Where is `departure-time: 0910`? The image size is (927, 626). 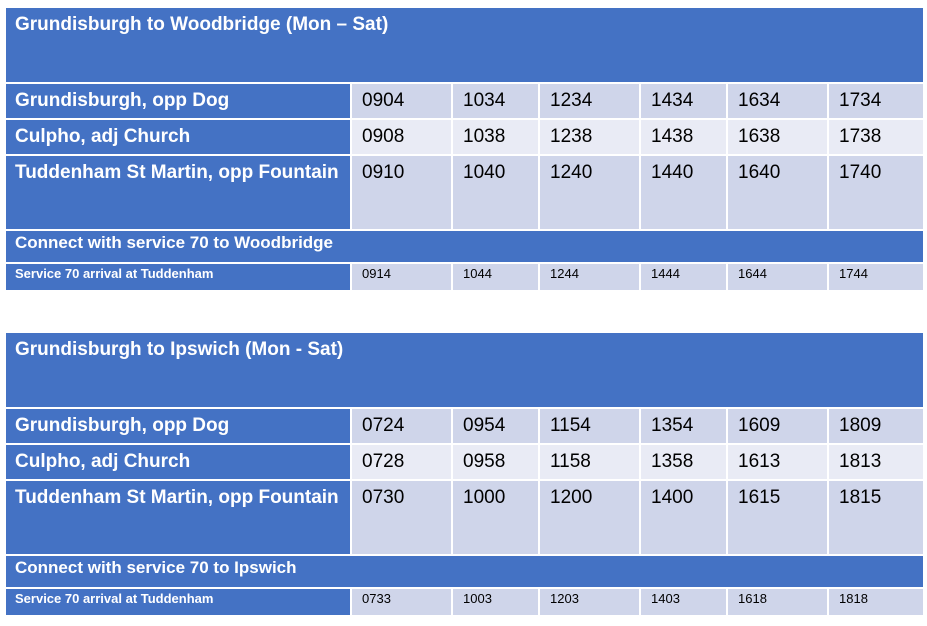 departure-time: 0910 is located at coordinates (401, 192).